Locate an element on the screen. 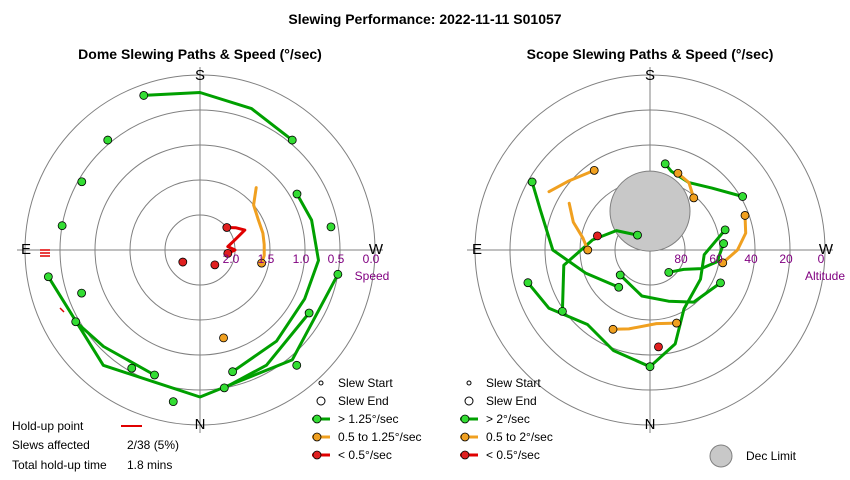  slew-path-slow is located at coordinates (236, 240).